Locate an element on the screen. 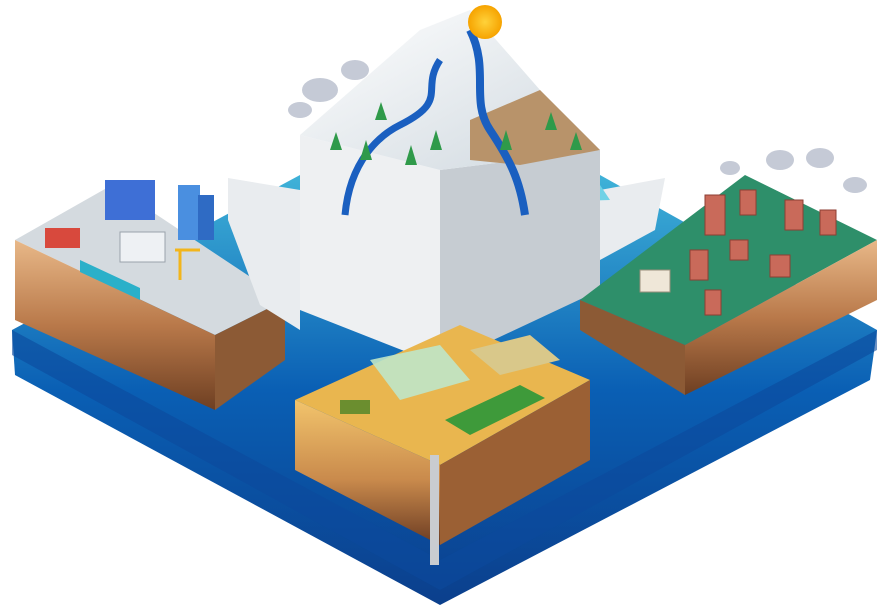  industry-canal is located at coordinates (110, 280).